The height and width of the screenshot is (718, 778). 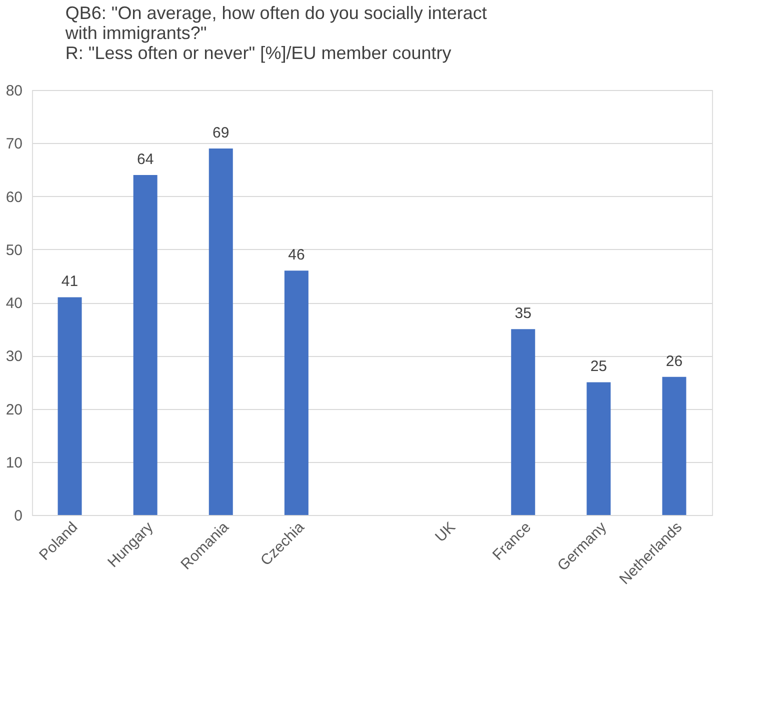 What do you see at coordinates (276, 13) in the screenshot?
I see `text: QB6: "On average, how often do you socially interact` at bounding box center [276, 13].